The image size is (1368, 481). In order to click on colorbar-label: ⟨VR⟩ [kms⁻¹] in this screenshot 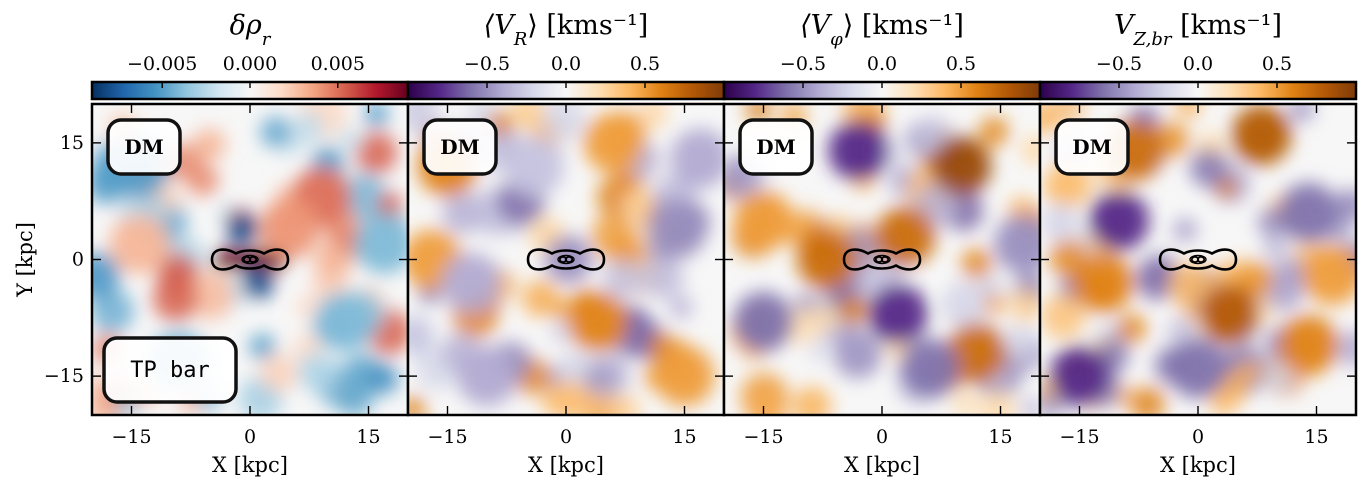, I will do `click(566, 30)`.